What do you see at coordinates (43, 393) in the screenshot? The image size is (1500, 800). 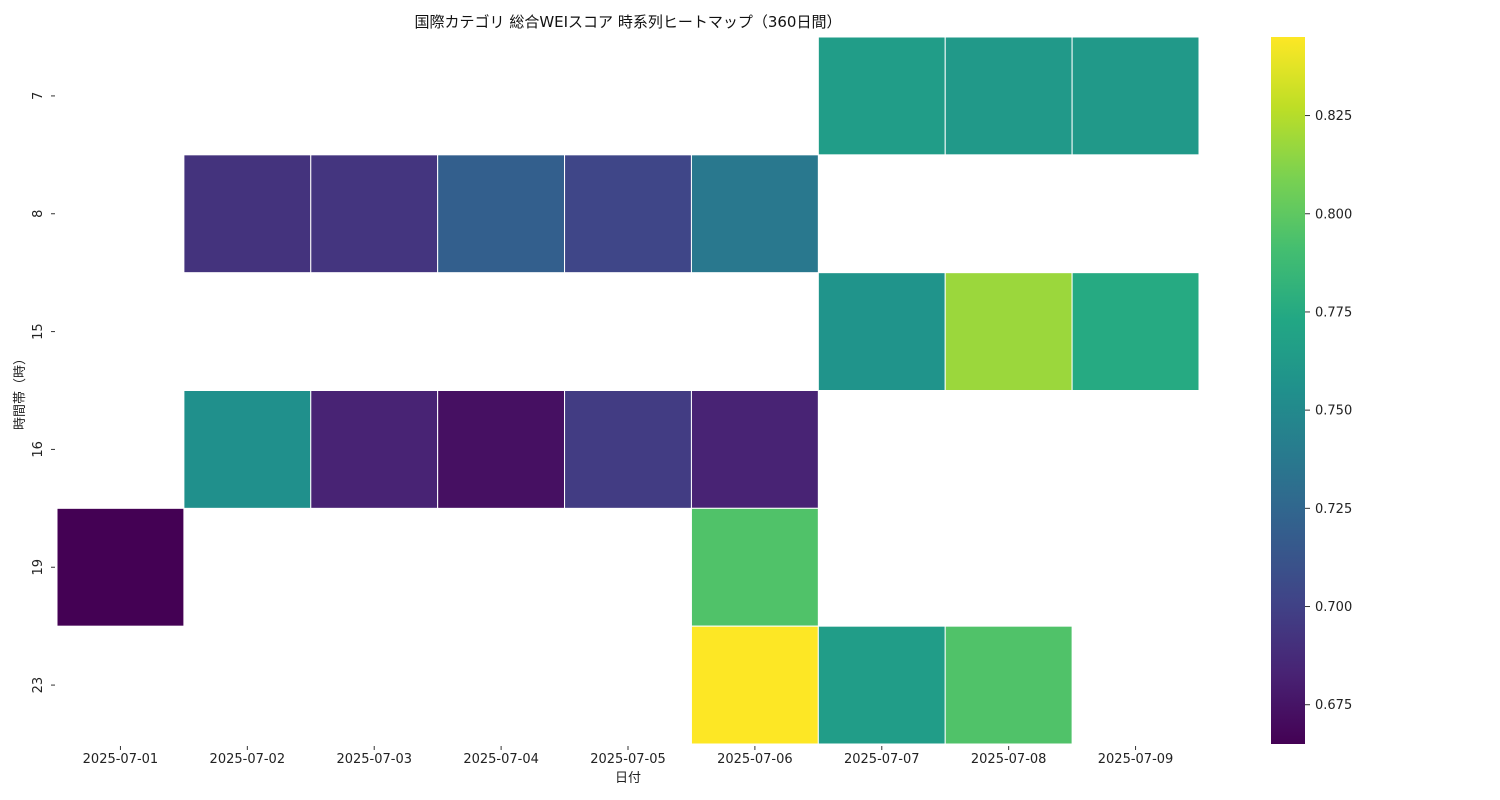 I see `y-axis-ticks: 7 8 15 16 19 23` at bounding box center [43, 393].